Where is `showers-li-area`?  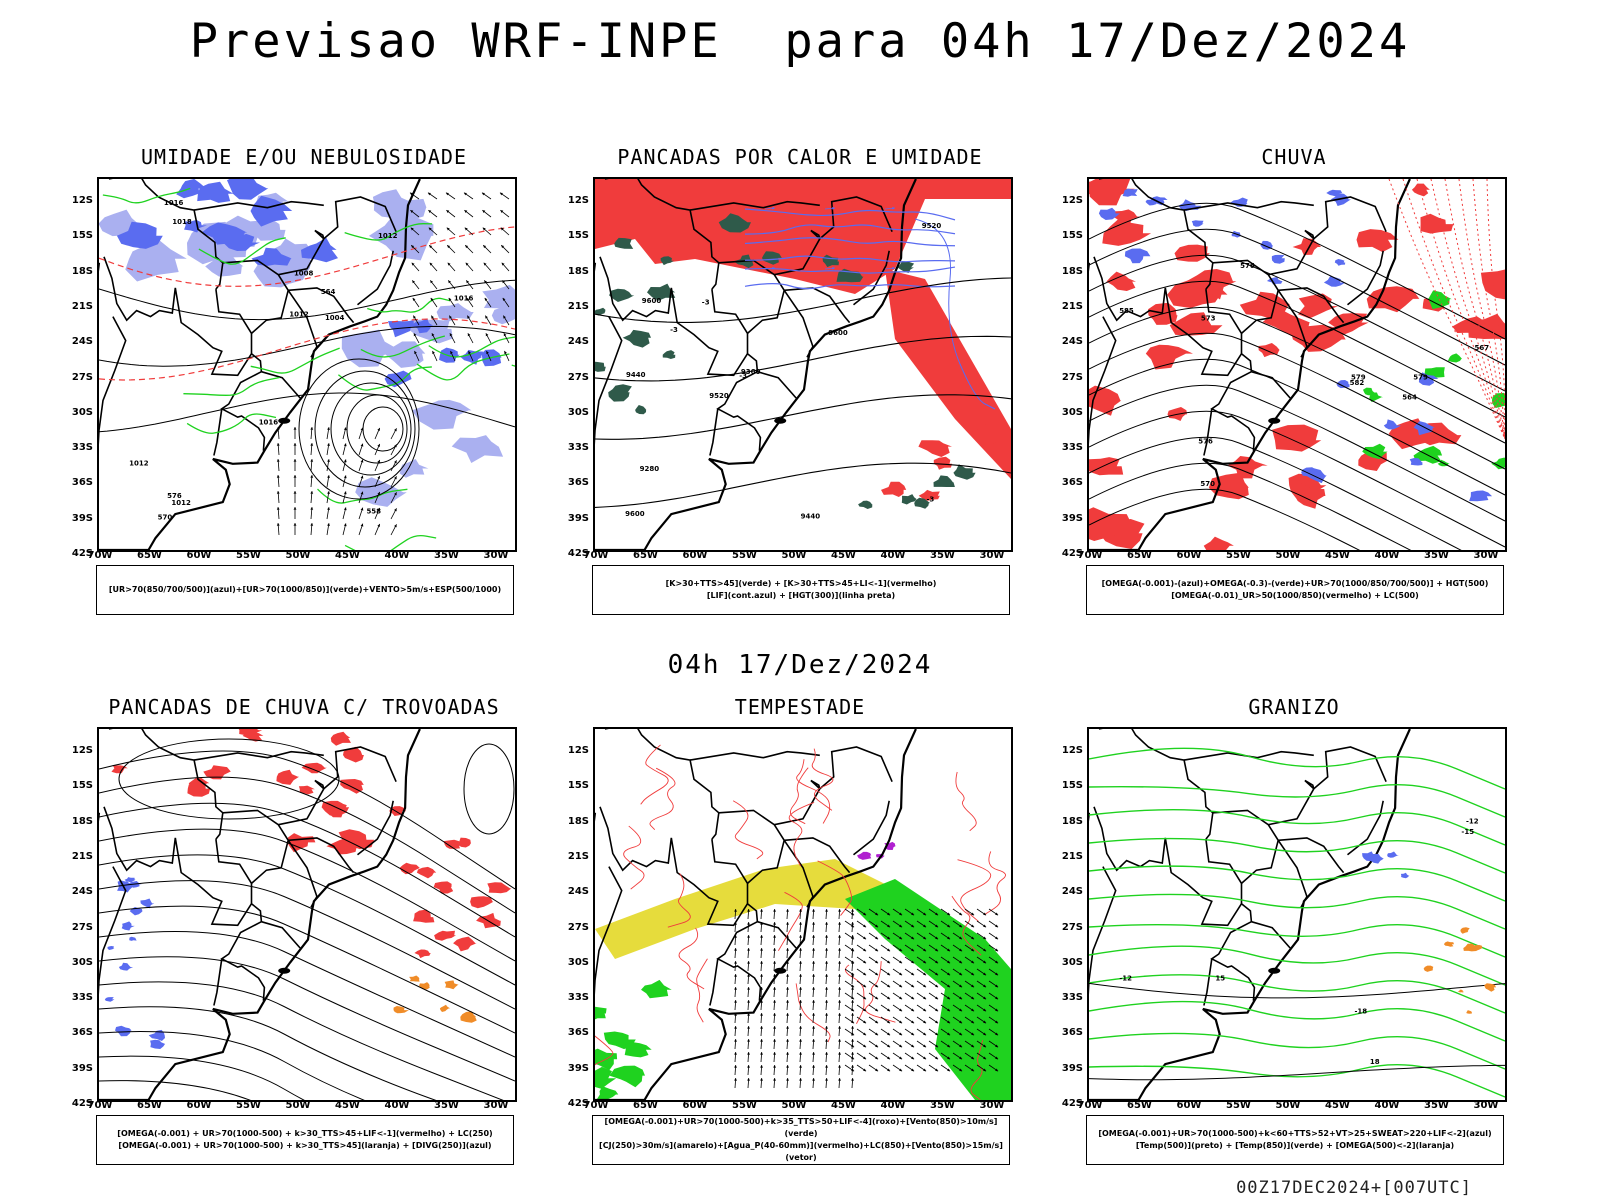 showers-li-area is located at coordinates (935, 448).